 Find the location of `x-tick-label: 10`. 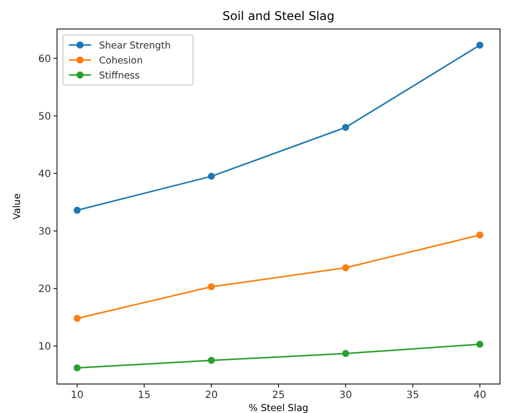

x-tick-label: 10 is located at coordinates (77, 395).